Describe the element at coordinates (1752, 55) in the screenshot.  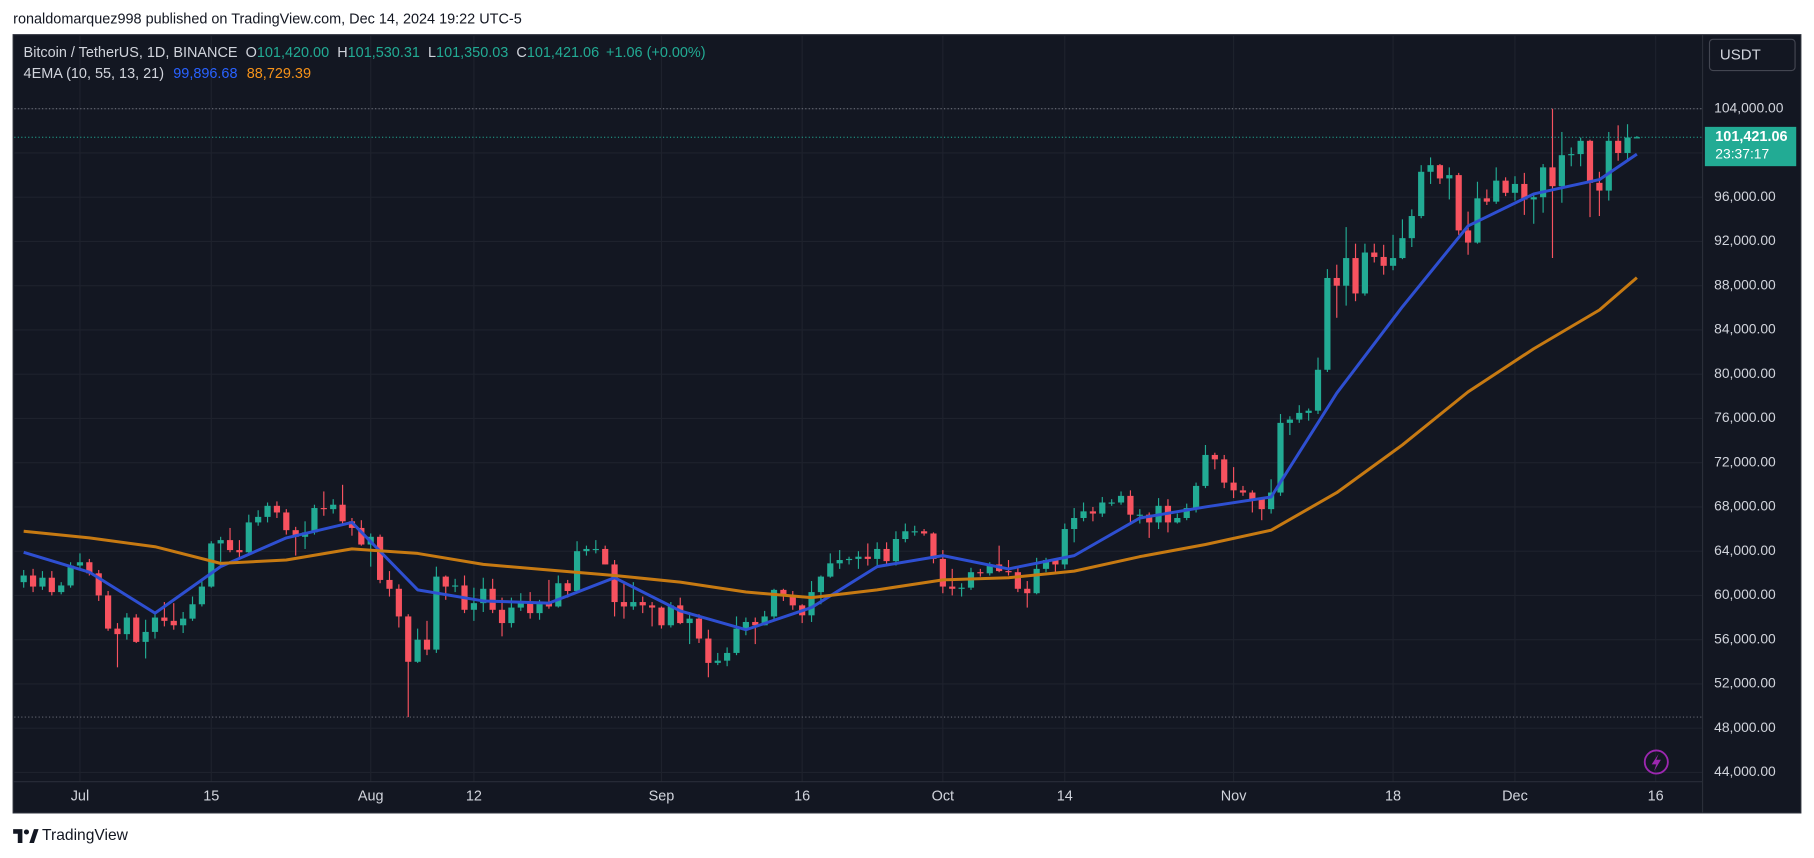
I see `currency-button` at that location.